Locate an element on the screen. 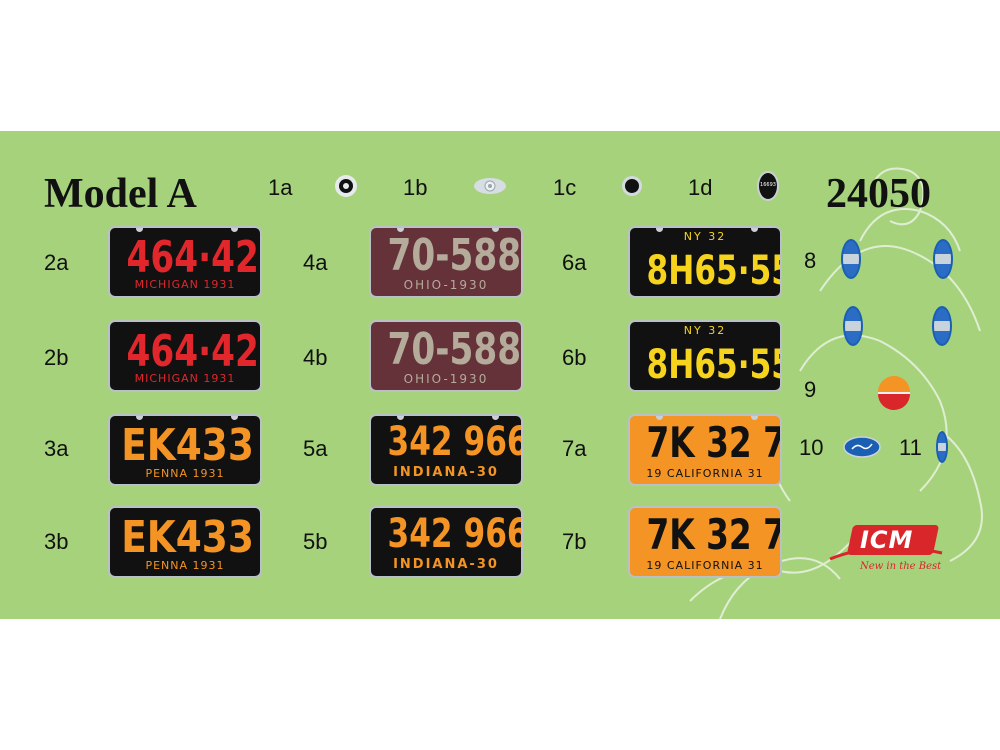  icm-logo: ICM New in the Best is located at coordinates (886, 549).